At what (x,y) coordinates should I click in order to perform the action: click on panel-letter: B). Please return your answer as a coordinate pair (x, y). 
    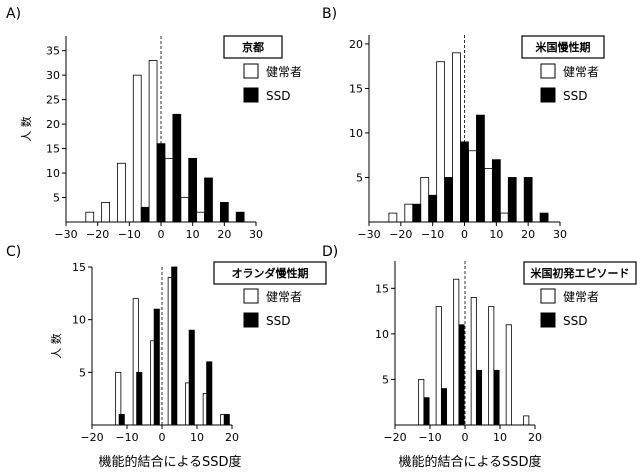
    Looking at the image, I should click on (329, 14).